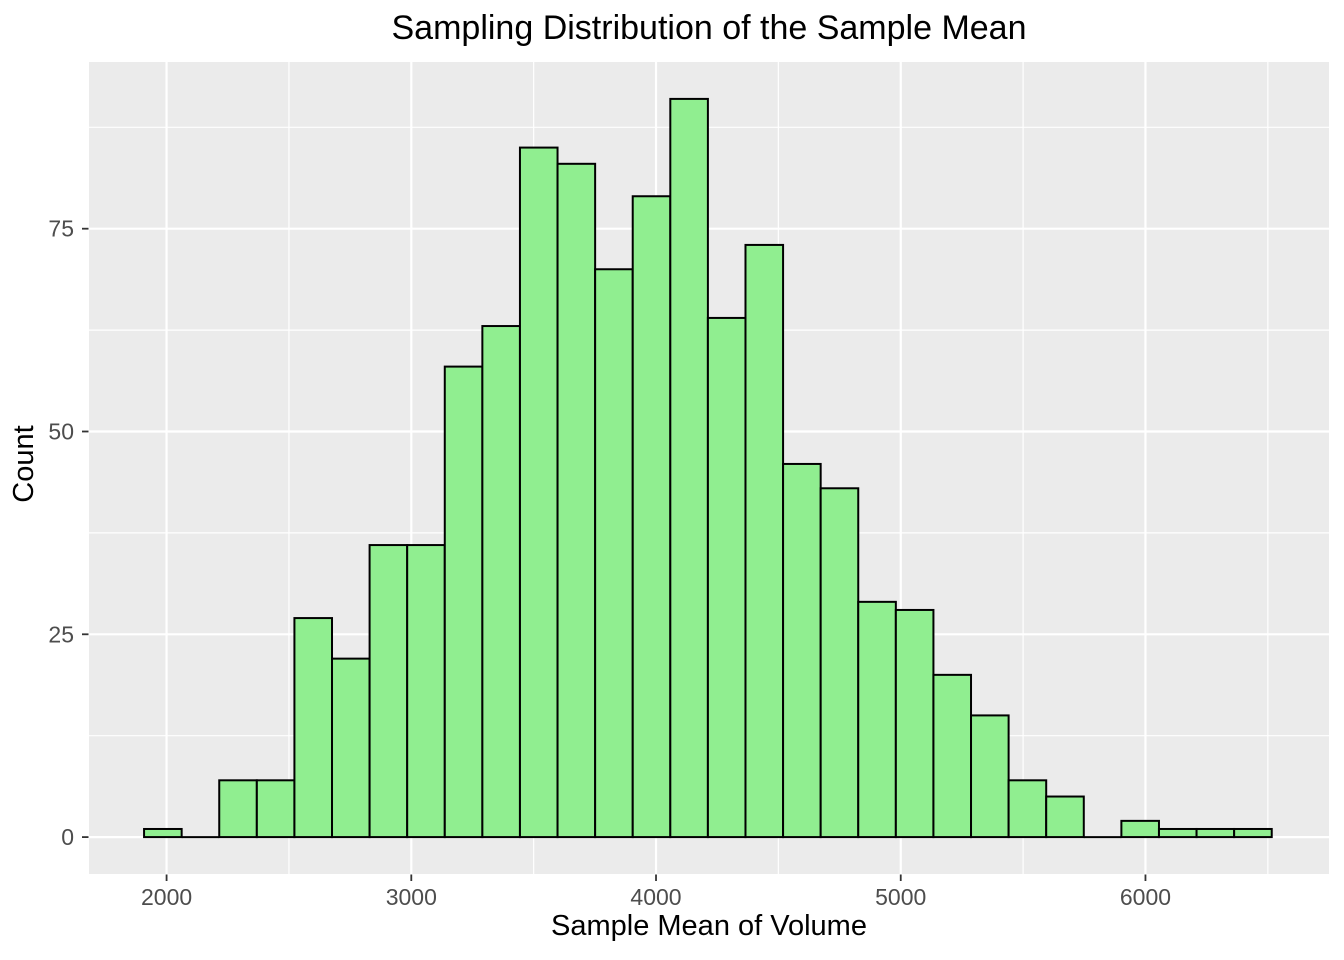 This screenshot has height=960, width=1344. I want to click on plot-title: Sampling Distribution of the Sample Mean, so click(709, 28).